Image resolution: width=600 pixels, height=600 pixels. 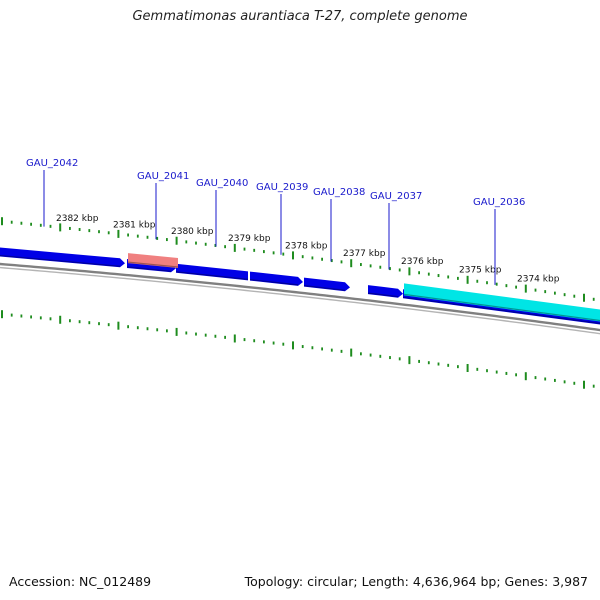 I want to click on scale-label: 2377 kbp, so click(x=364, y=254).